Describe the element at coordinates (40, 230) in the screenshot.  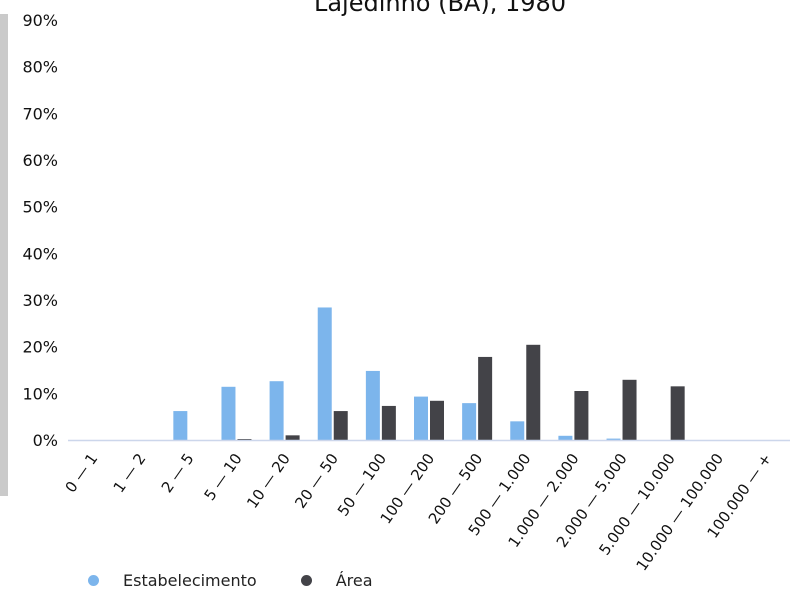
I see `y-axis: 0% 10% 20% 30% 40% 50% 60% 70% 80% 90%` at that location.